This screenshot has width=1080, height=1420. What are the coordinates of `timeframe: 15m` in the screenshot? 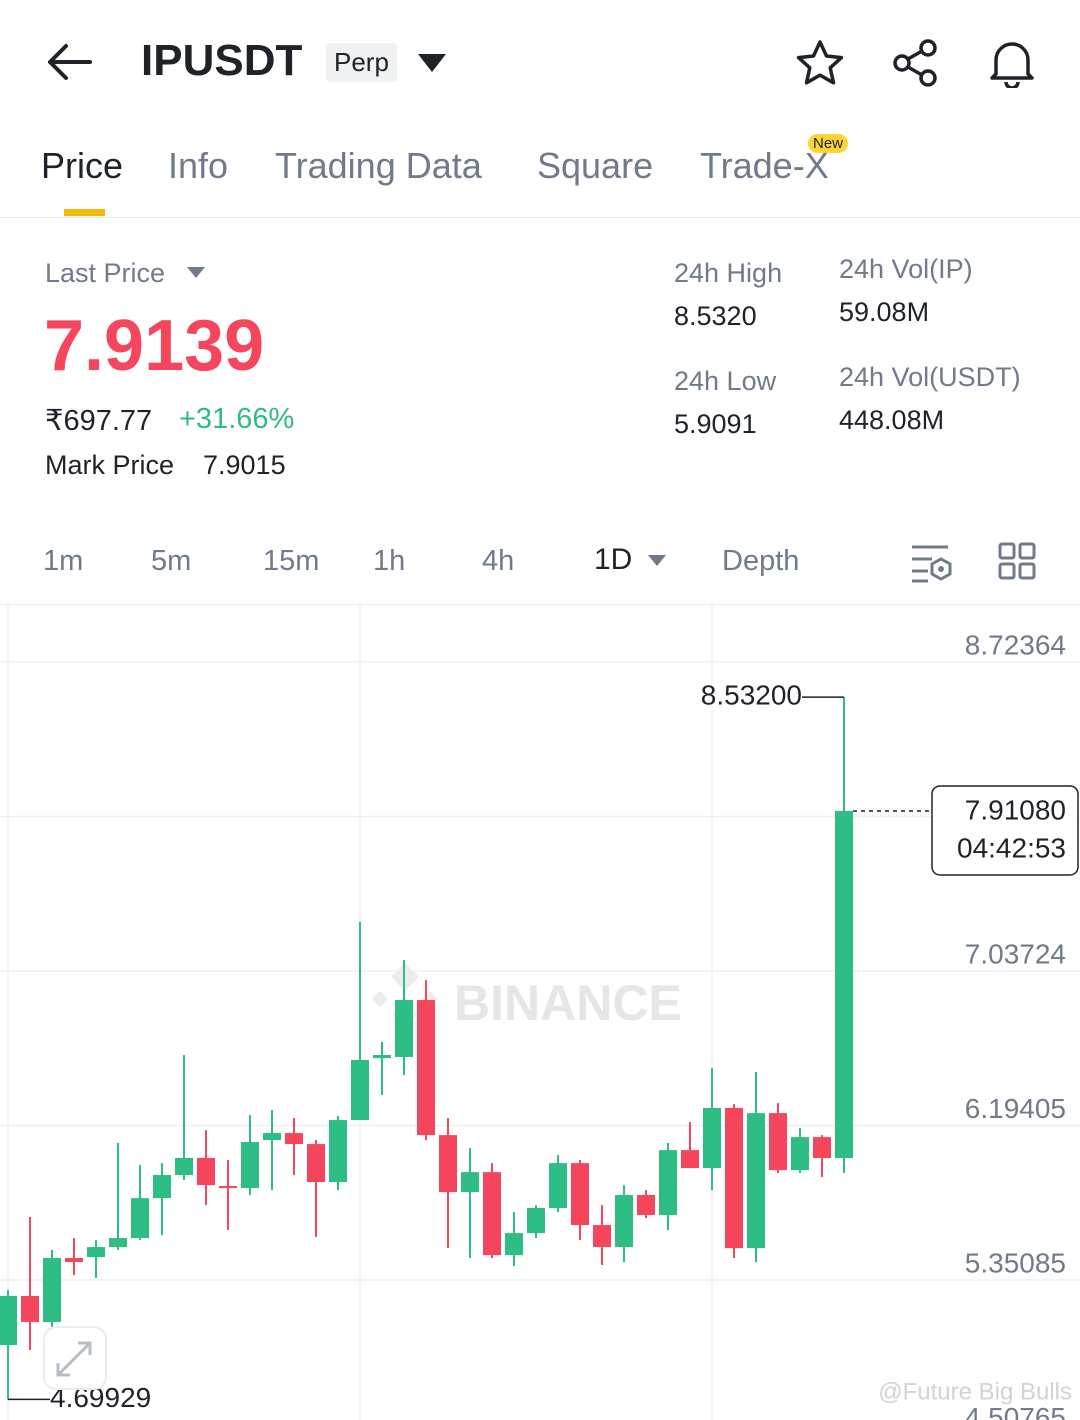 It's located at (291, 561).